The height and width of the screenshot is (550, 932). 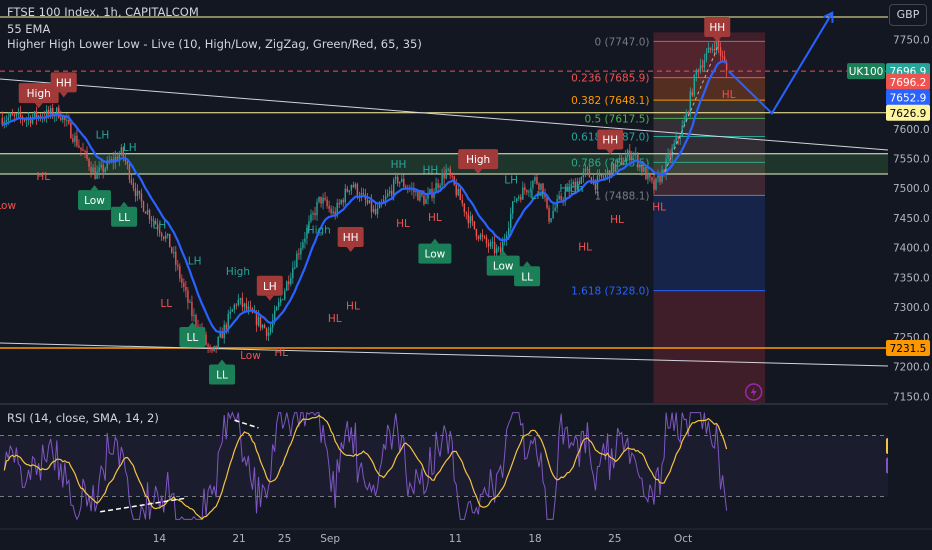 What do you see at coordinates (911, 397) in the screenshot?
I see `price-tick-label: 7150.0` at bounding box center [911, 397].